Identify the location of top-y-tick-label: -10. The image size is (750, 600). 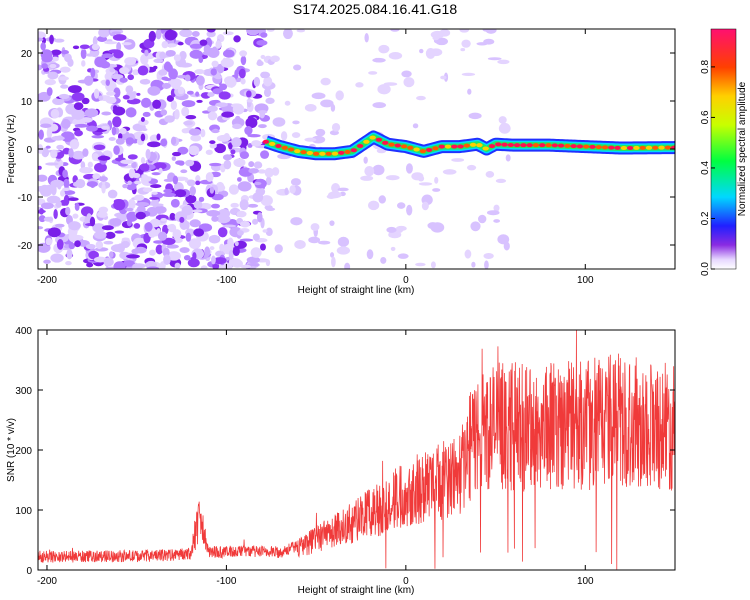
(25, 198).